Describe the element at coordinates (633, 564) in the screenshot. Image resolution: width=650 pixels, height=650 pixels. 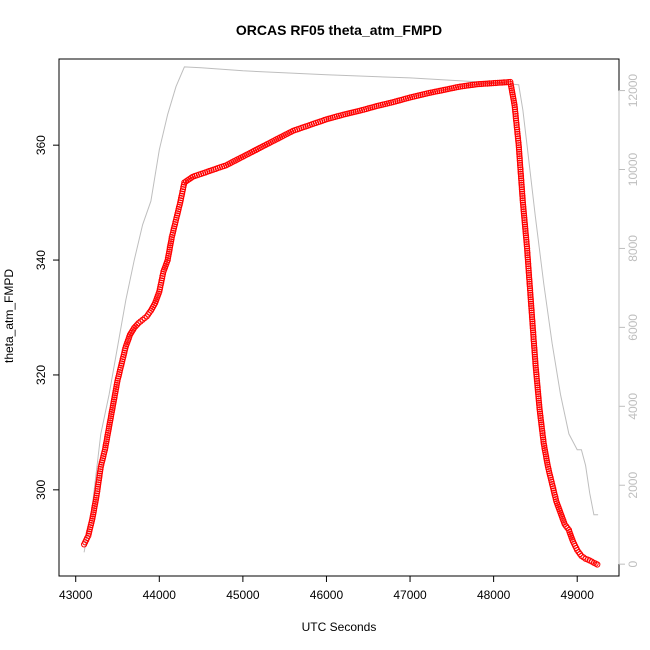
I see `y2-tick-label: 0` at that location.